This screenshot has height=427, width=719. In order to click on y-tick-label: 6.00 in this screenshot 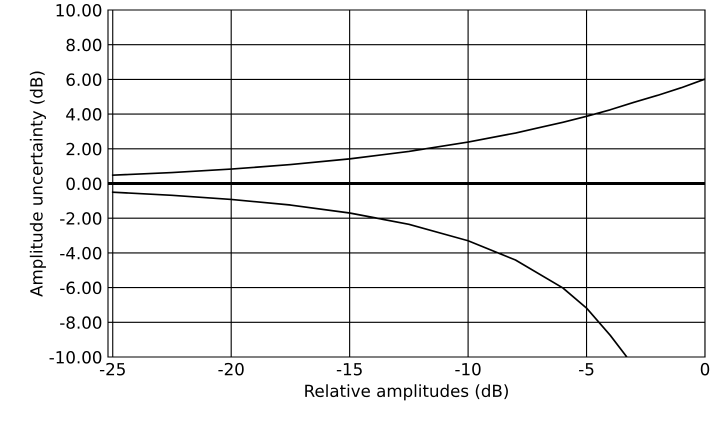, I will do `click(84, 79)`.